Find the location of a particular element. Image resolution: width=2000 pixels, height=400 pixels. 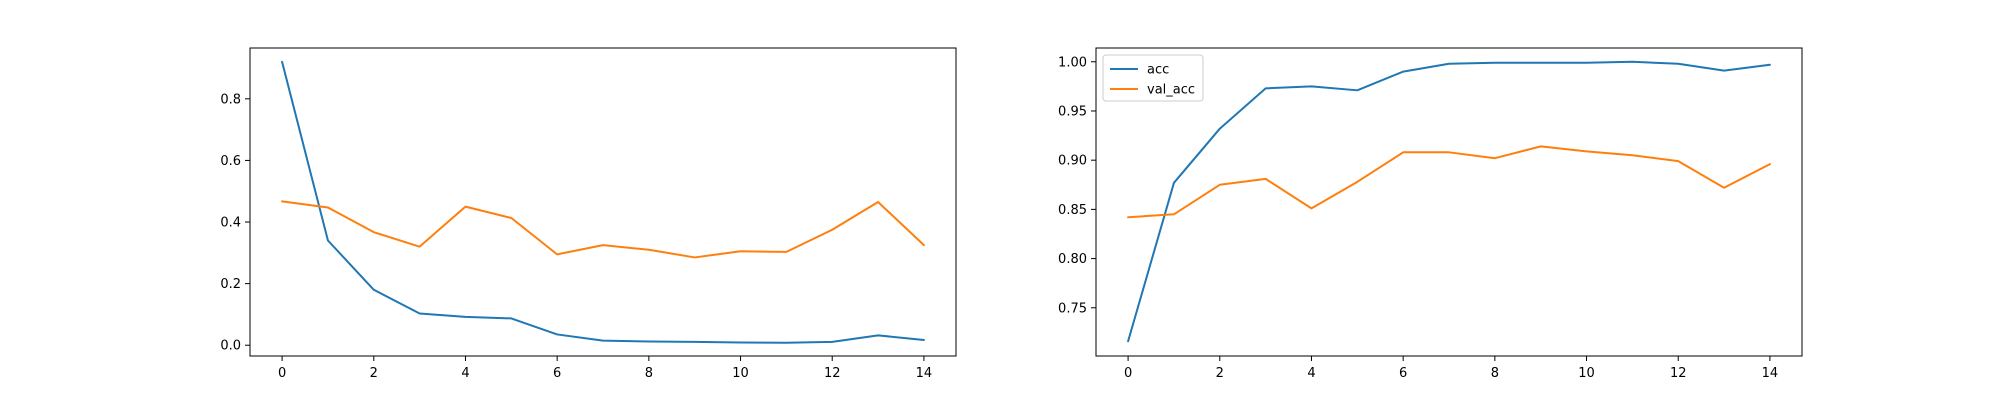

y-tick-label: 0.85 is located at coordinates (1072, 210).